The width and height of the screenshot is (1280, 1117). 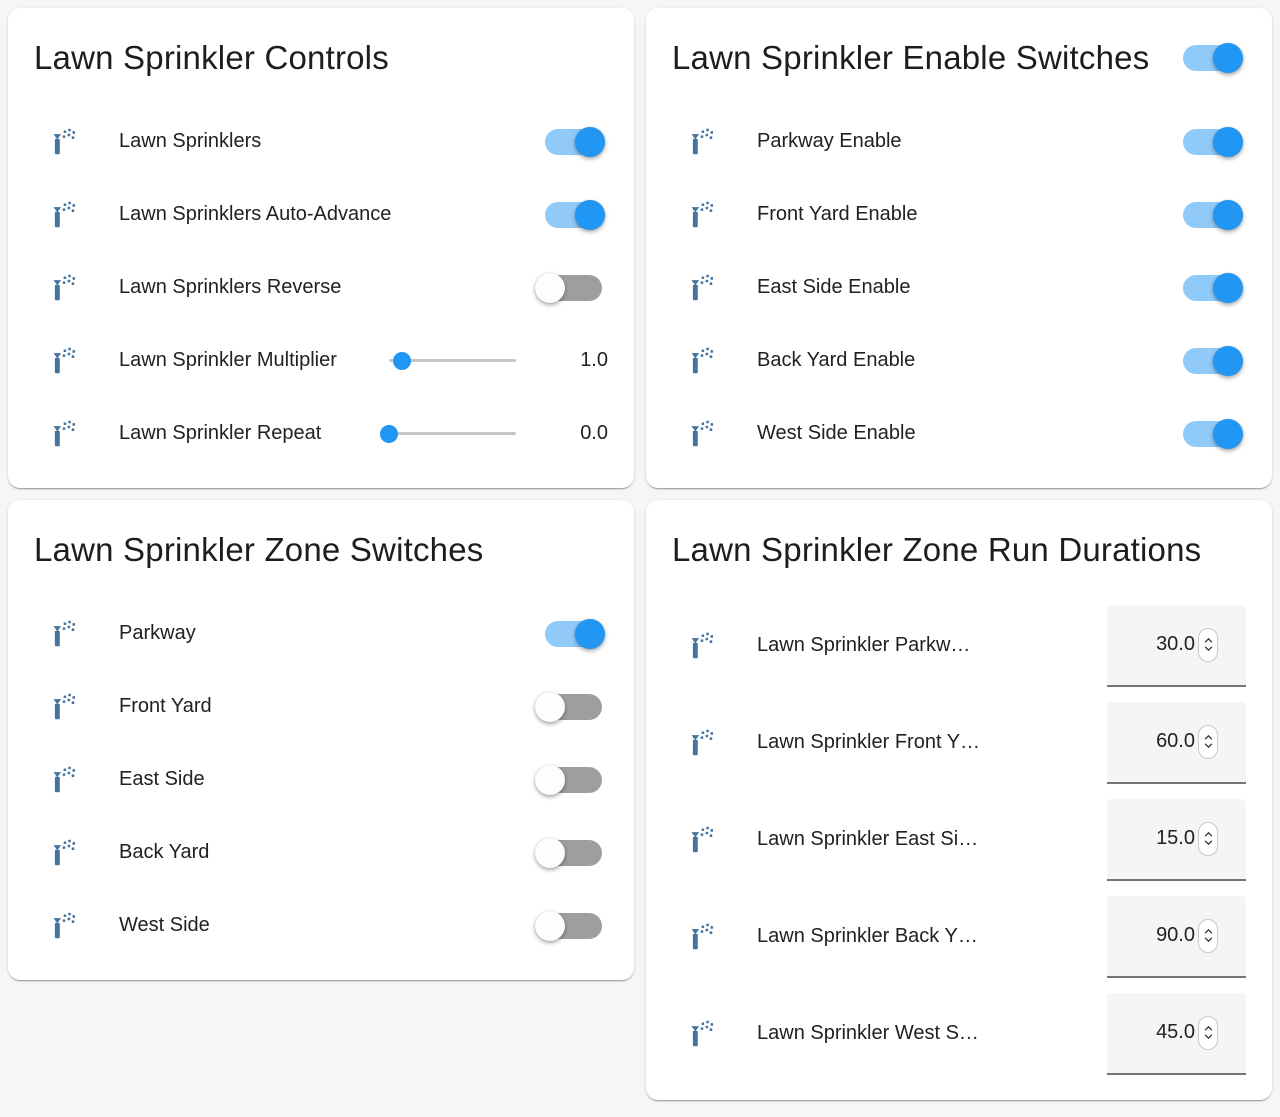 I want to click on entity-label: Parkway, so click(x=157, y=633).